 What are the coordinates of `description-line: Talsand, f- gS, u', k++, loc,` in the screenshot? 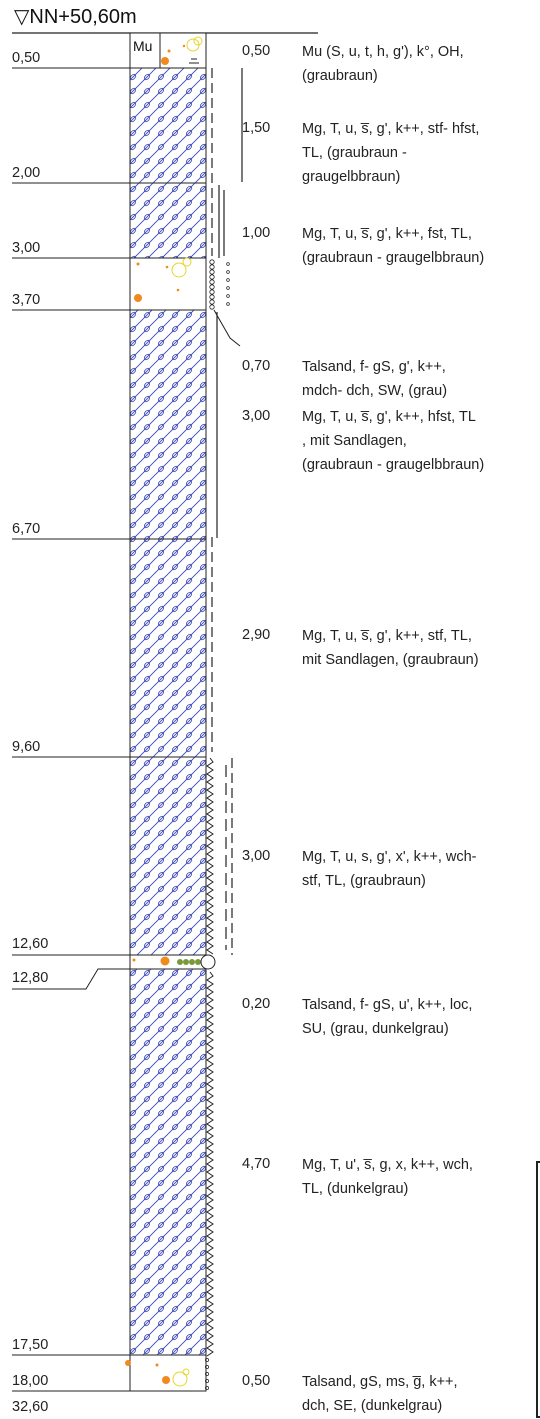 It's located at (387, 1005).